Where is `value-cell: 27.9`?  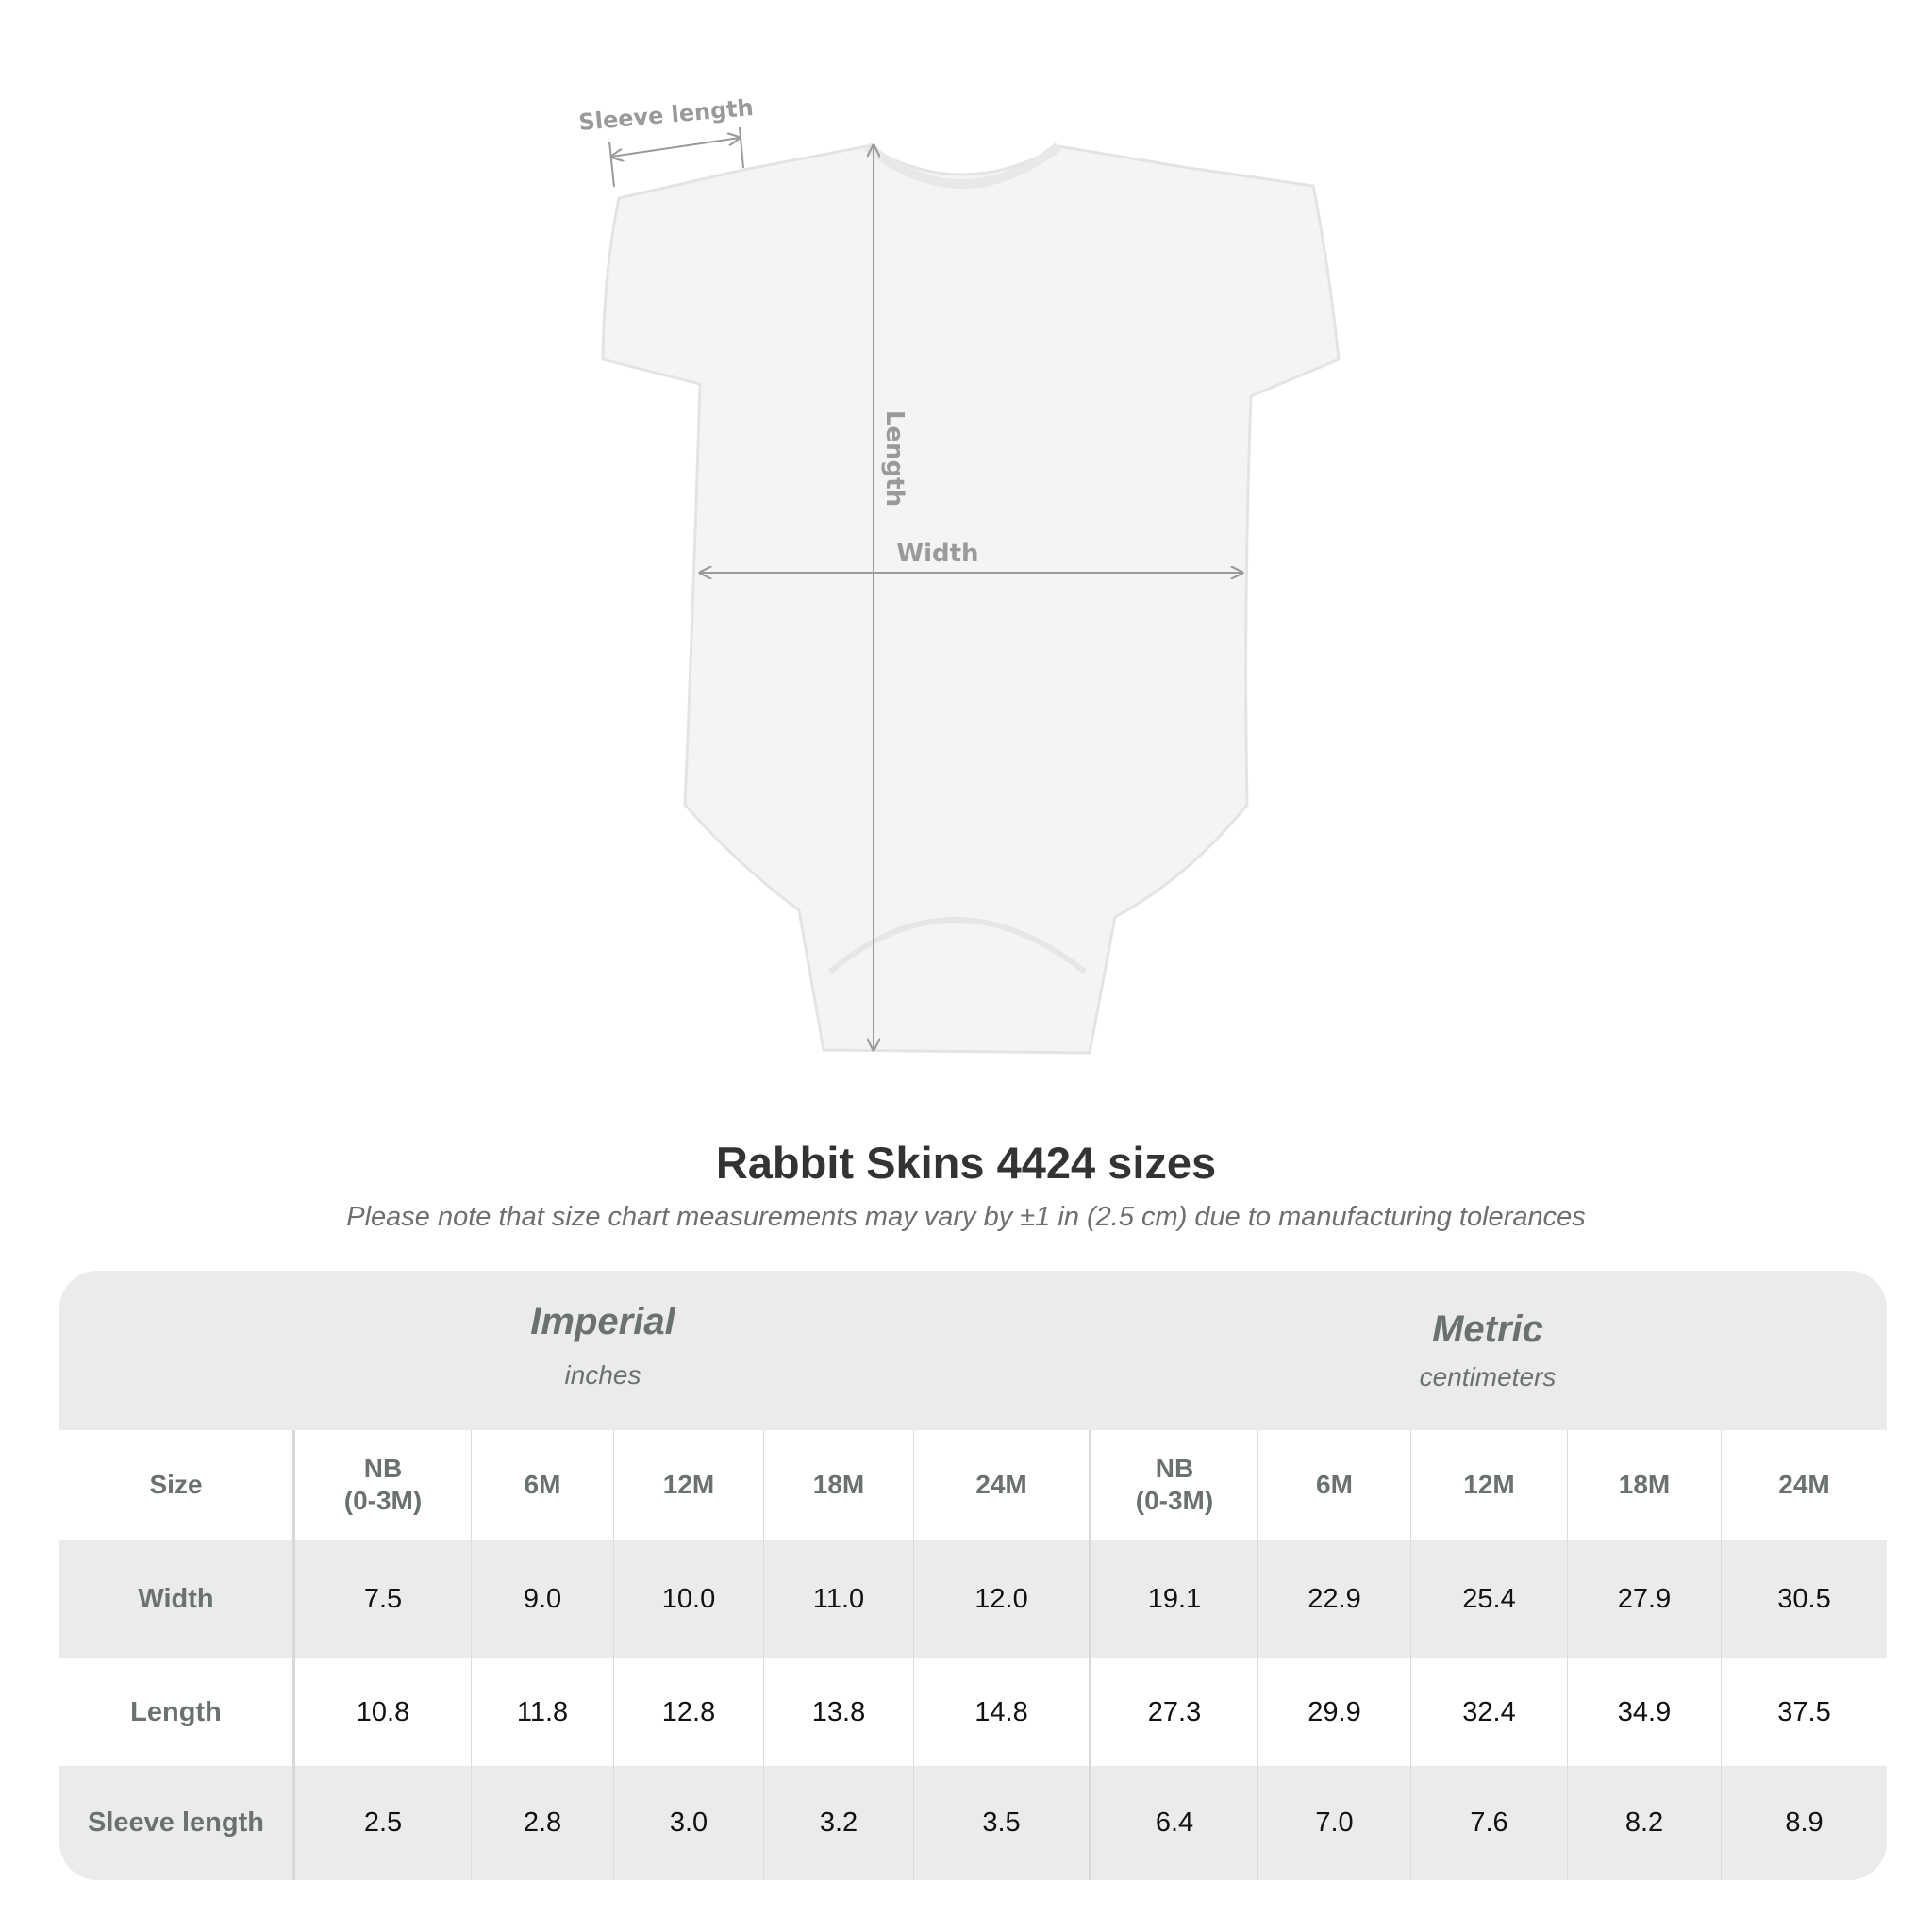 value-cell: 27.9 is located at coordinates (1644, 1599).